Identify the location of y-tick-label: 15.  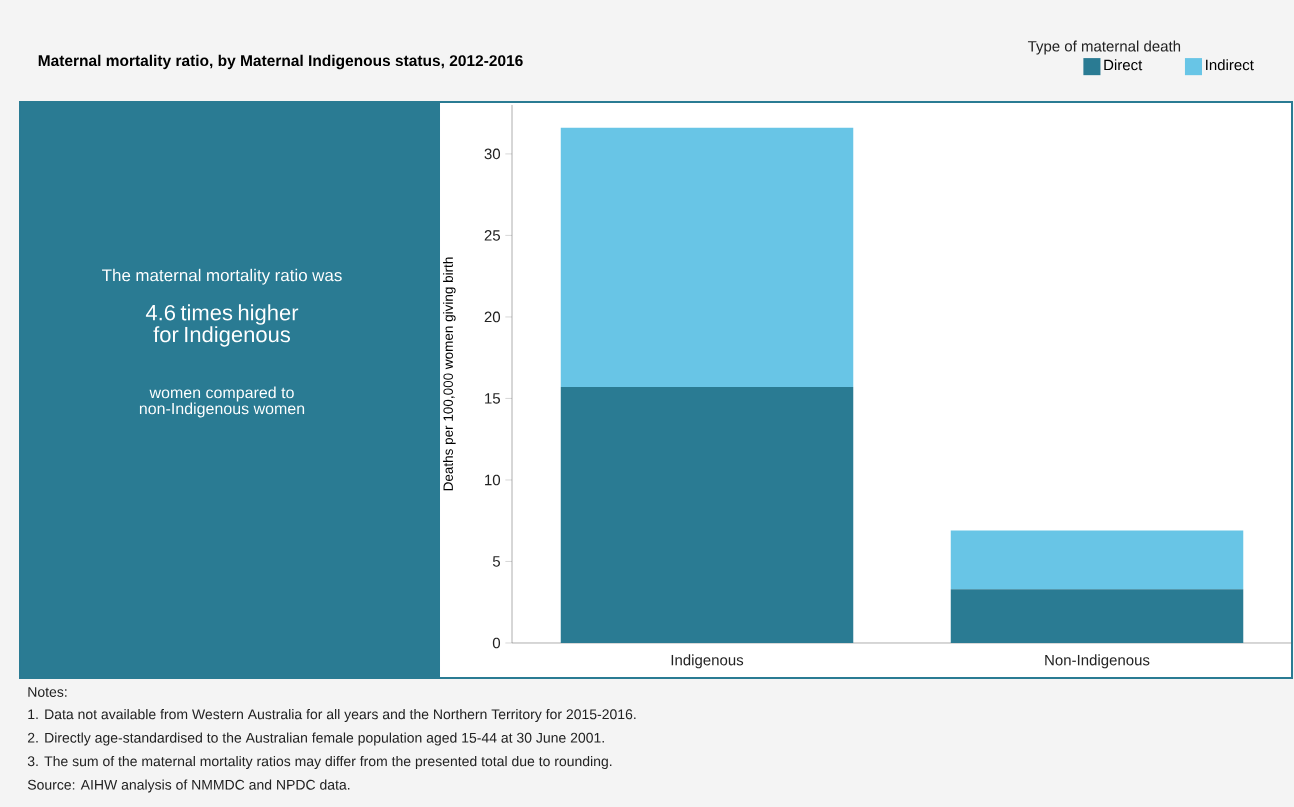
(492, 398).